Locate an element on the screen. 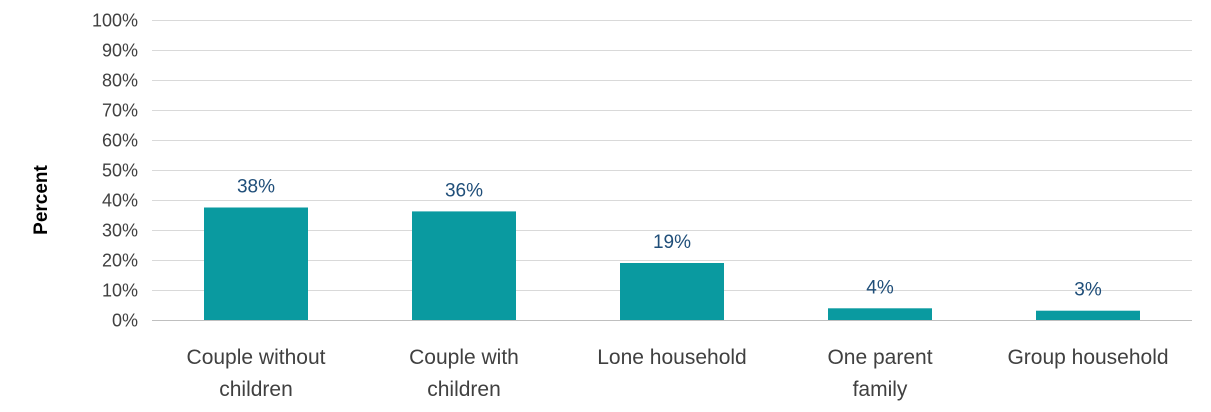  x-tick-label: One parent is located at coordinates (879, 357).